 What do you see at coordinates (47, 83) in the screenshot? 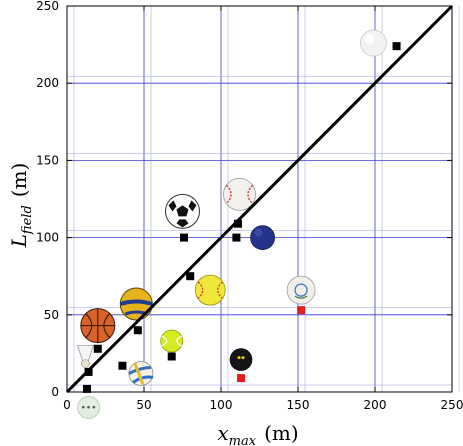
I see `y-tick-label: 200` at bounding box center [47, 83].